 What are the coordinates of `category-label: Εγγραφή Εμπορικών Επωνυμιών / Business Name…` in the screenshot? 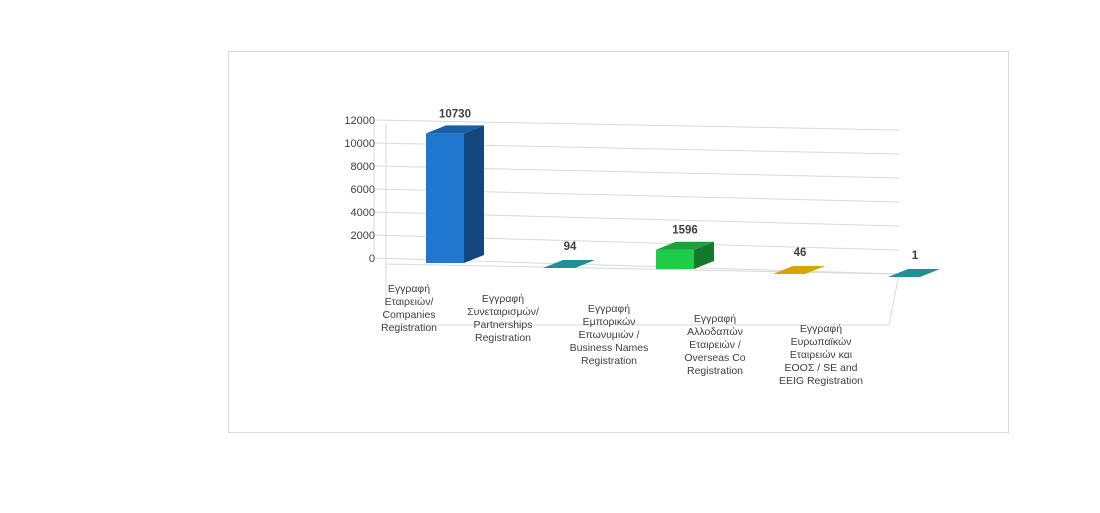 It's located at (609, 335).